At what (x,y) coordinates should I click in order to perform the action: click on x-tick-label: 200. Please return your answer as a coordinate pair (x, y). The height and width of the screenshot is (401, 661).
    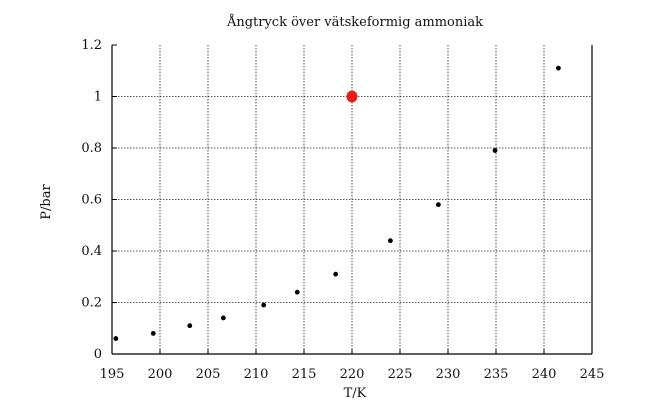
    Looking at the image, I should click on (160, 374).